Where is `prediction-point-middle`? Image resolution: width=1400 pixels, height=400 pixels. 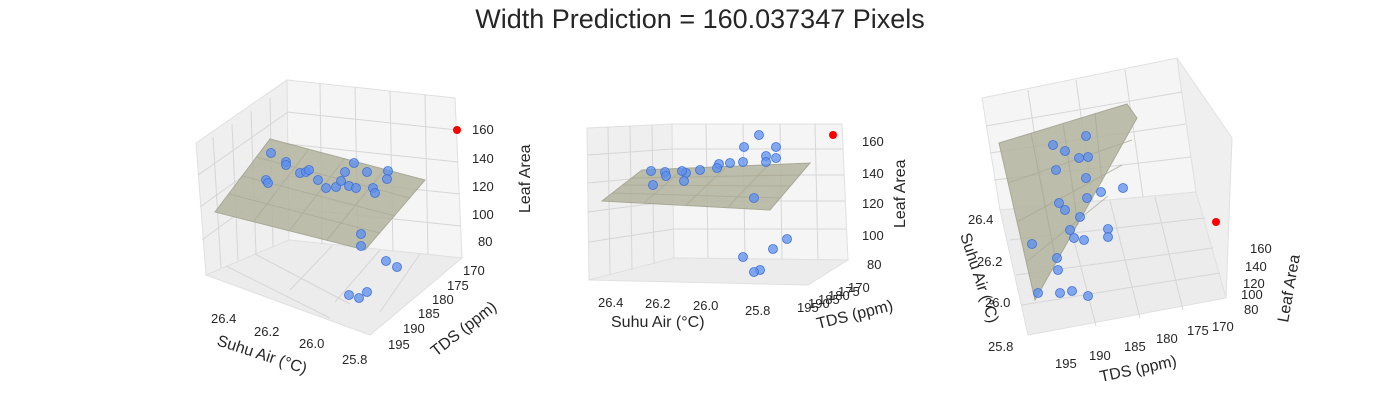 prediction-point-middle is located at coordinates (833, 135).